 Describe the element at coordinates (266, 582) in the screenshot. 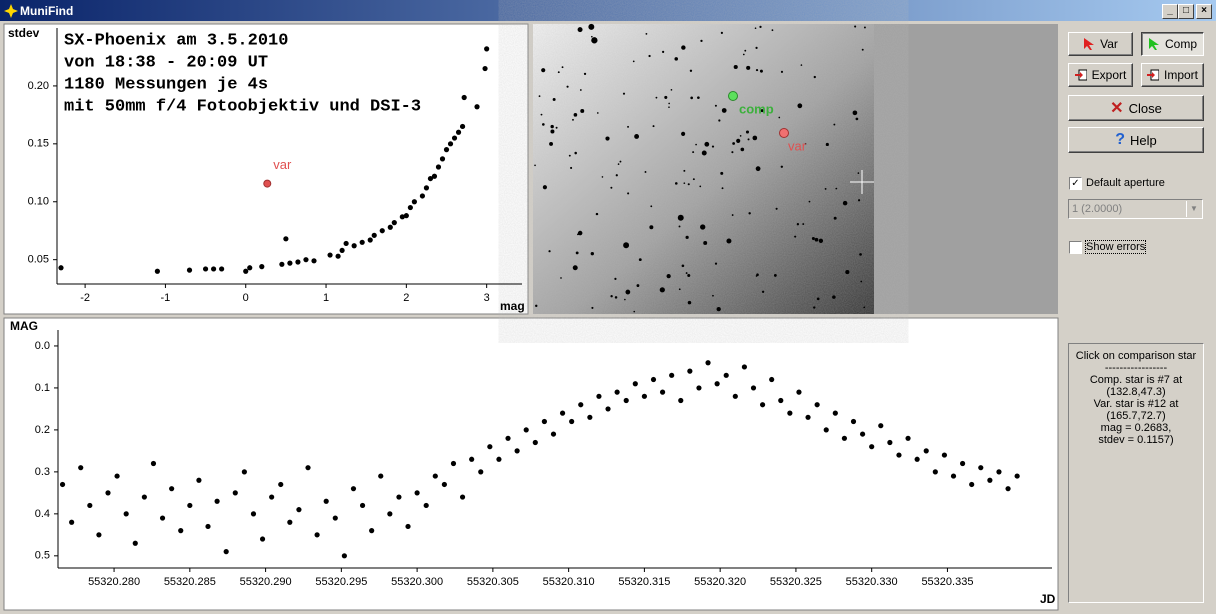

I see `x-tick-label: 55320.290` at that location.